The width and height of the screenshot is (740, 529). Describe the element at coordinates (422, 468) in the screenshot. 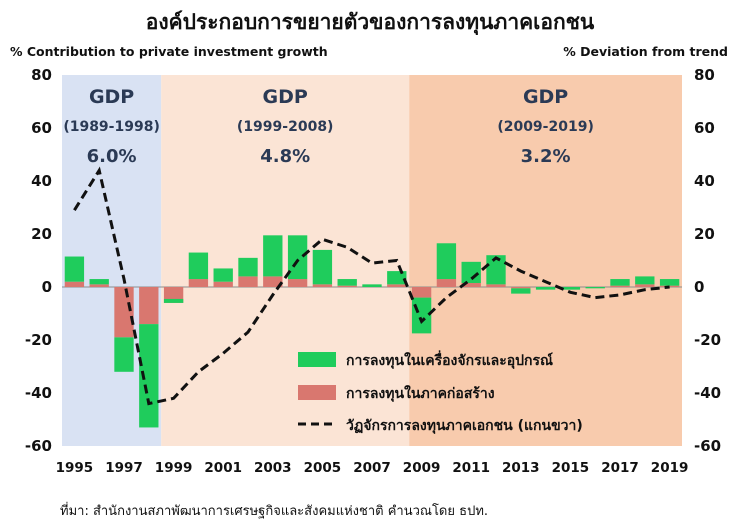

I see `x-tick: 2009` at that location.